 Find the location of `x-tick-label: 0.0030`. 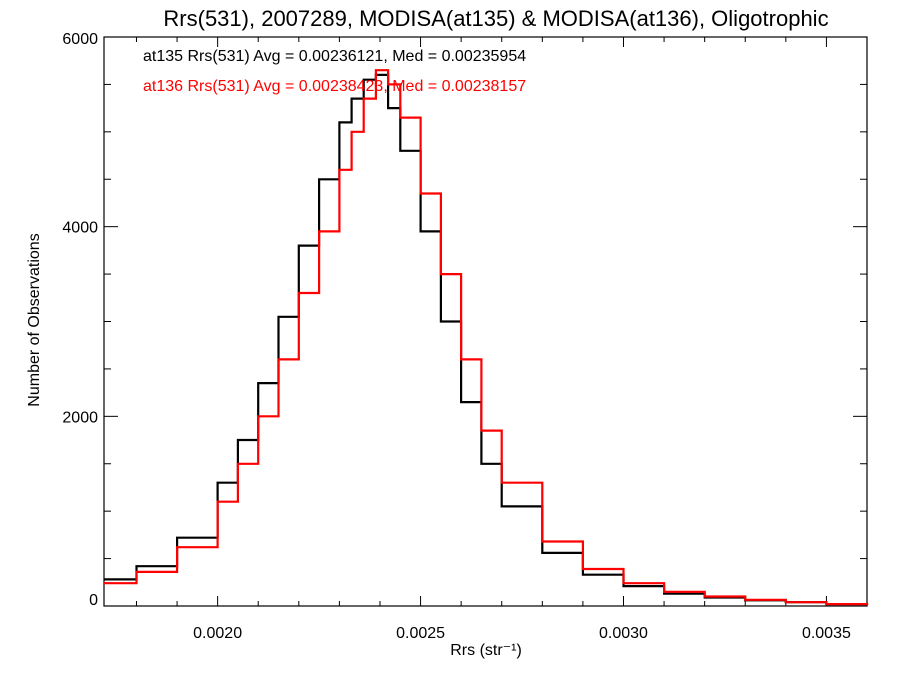

x-tick-label: 0.0030 is located at coordinates (623, 633).